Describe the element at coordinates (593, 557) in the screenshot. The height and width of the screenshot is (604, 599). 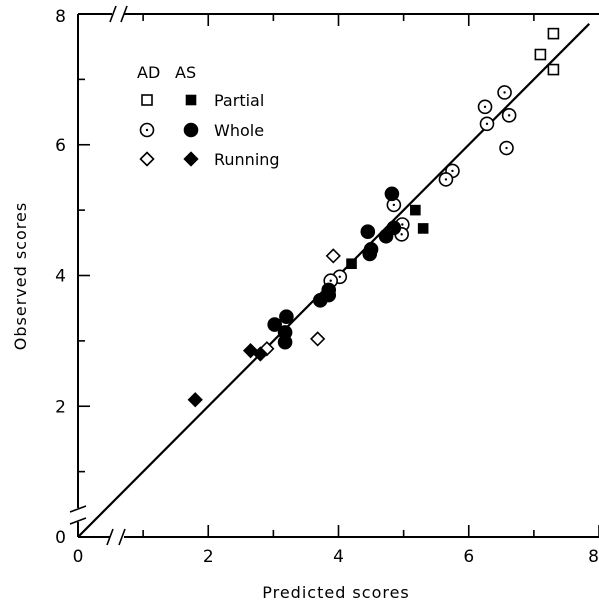
I see `x-tick-label: 8` at that location.